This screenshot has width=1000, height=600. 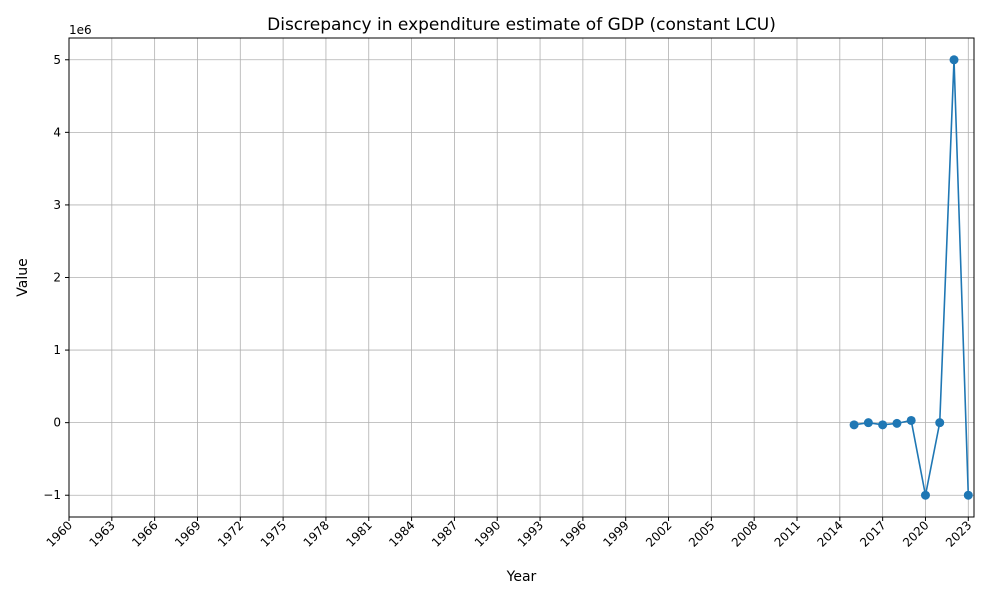 I want to click on y-offset-label: 1e6, so click(x=80, y=30).